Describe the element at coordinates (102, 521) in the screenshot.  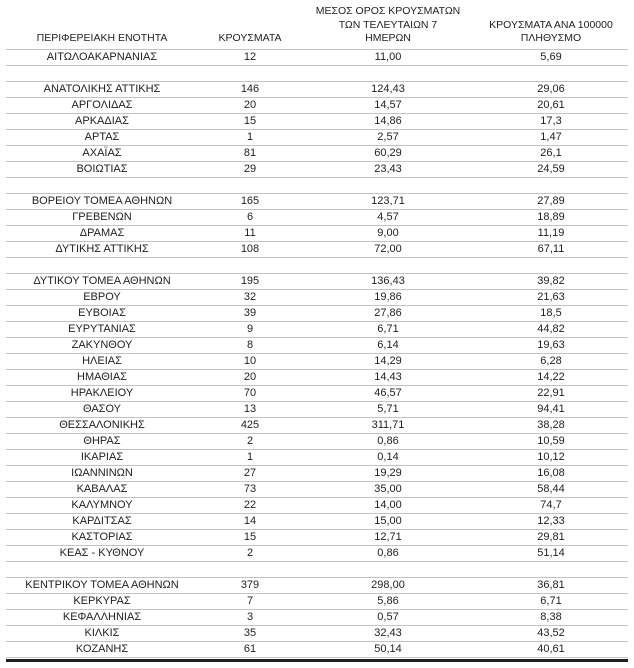
I see `region-cell: ΚΑΡΔΙΤΣΑΣ` at that location.